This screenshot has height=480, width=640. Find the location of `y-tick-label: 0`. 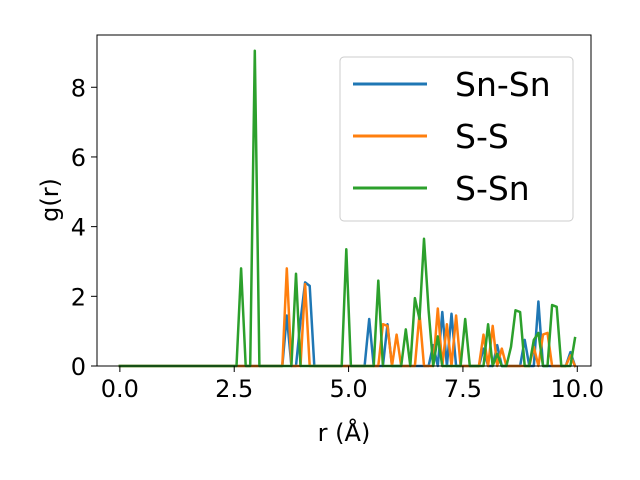

y-tick-label: 0 is located at coordinates (78, 367).